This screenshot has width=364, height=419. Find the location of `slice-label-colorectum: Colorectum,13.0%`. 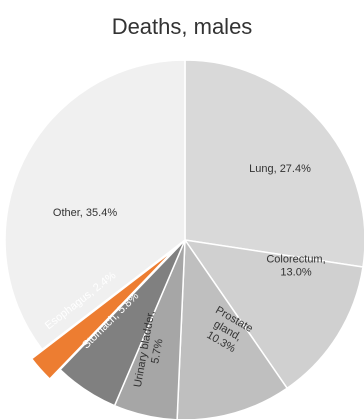

slice-label-colorectum: Colorectum,13.0% is located at coordinates (295, 266).